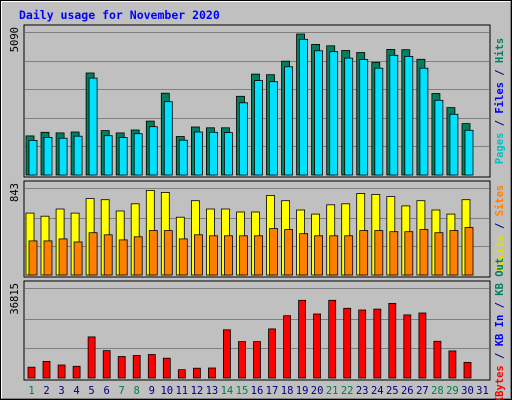 This screenshot has height=400, width=512. Describe the element at coordinates (500, 382) in the screenshot. I see `side-label-part: KBytes` at that location.